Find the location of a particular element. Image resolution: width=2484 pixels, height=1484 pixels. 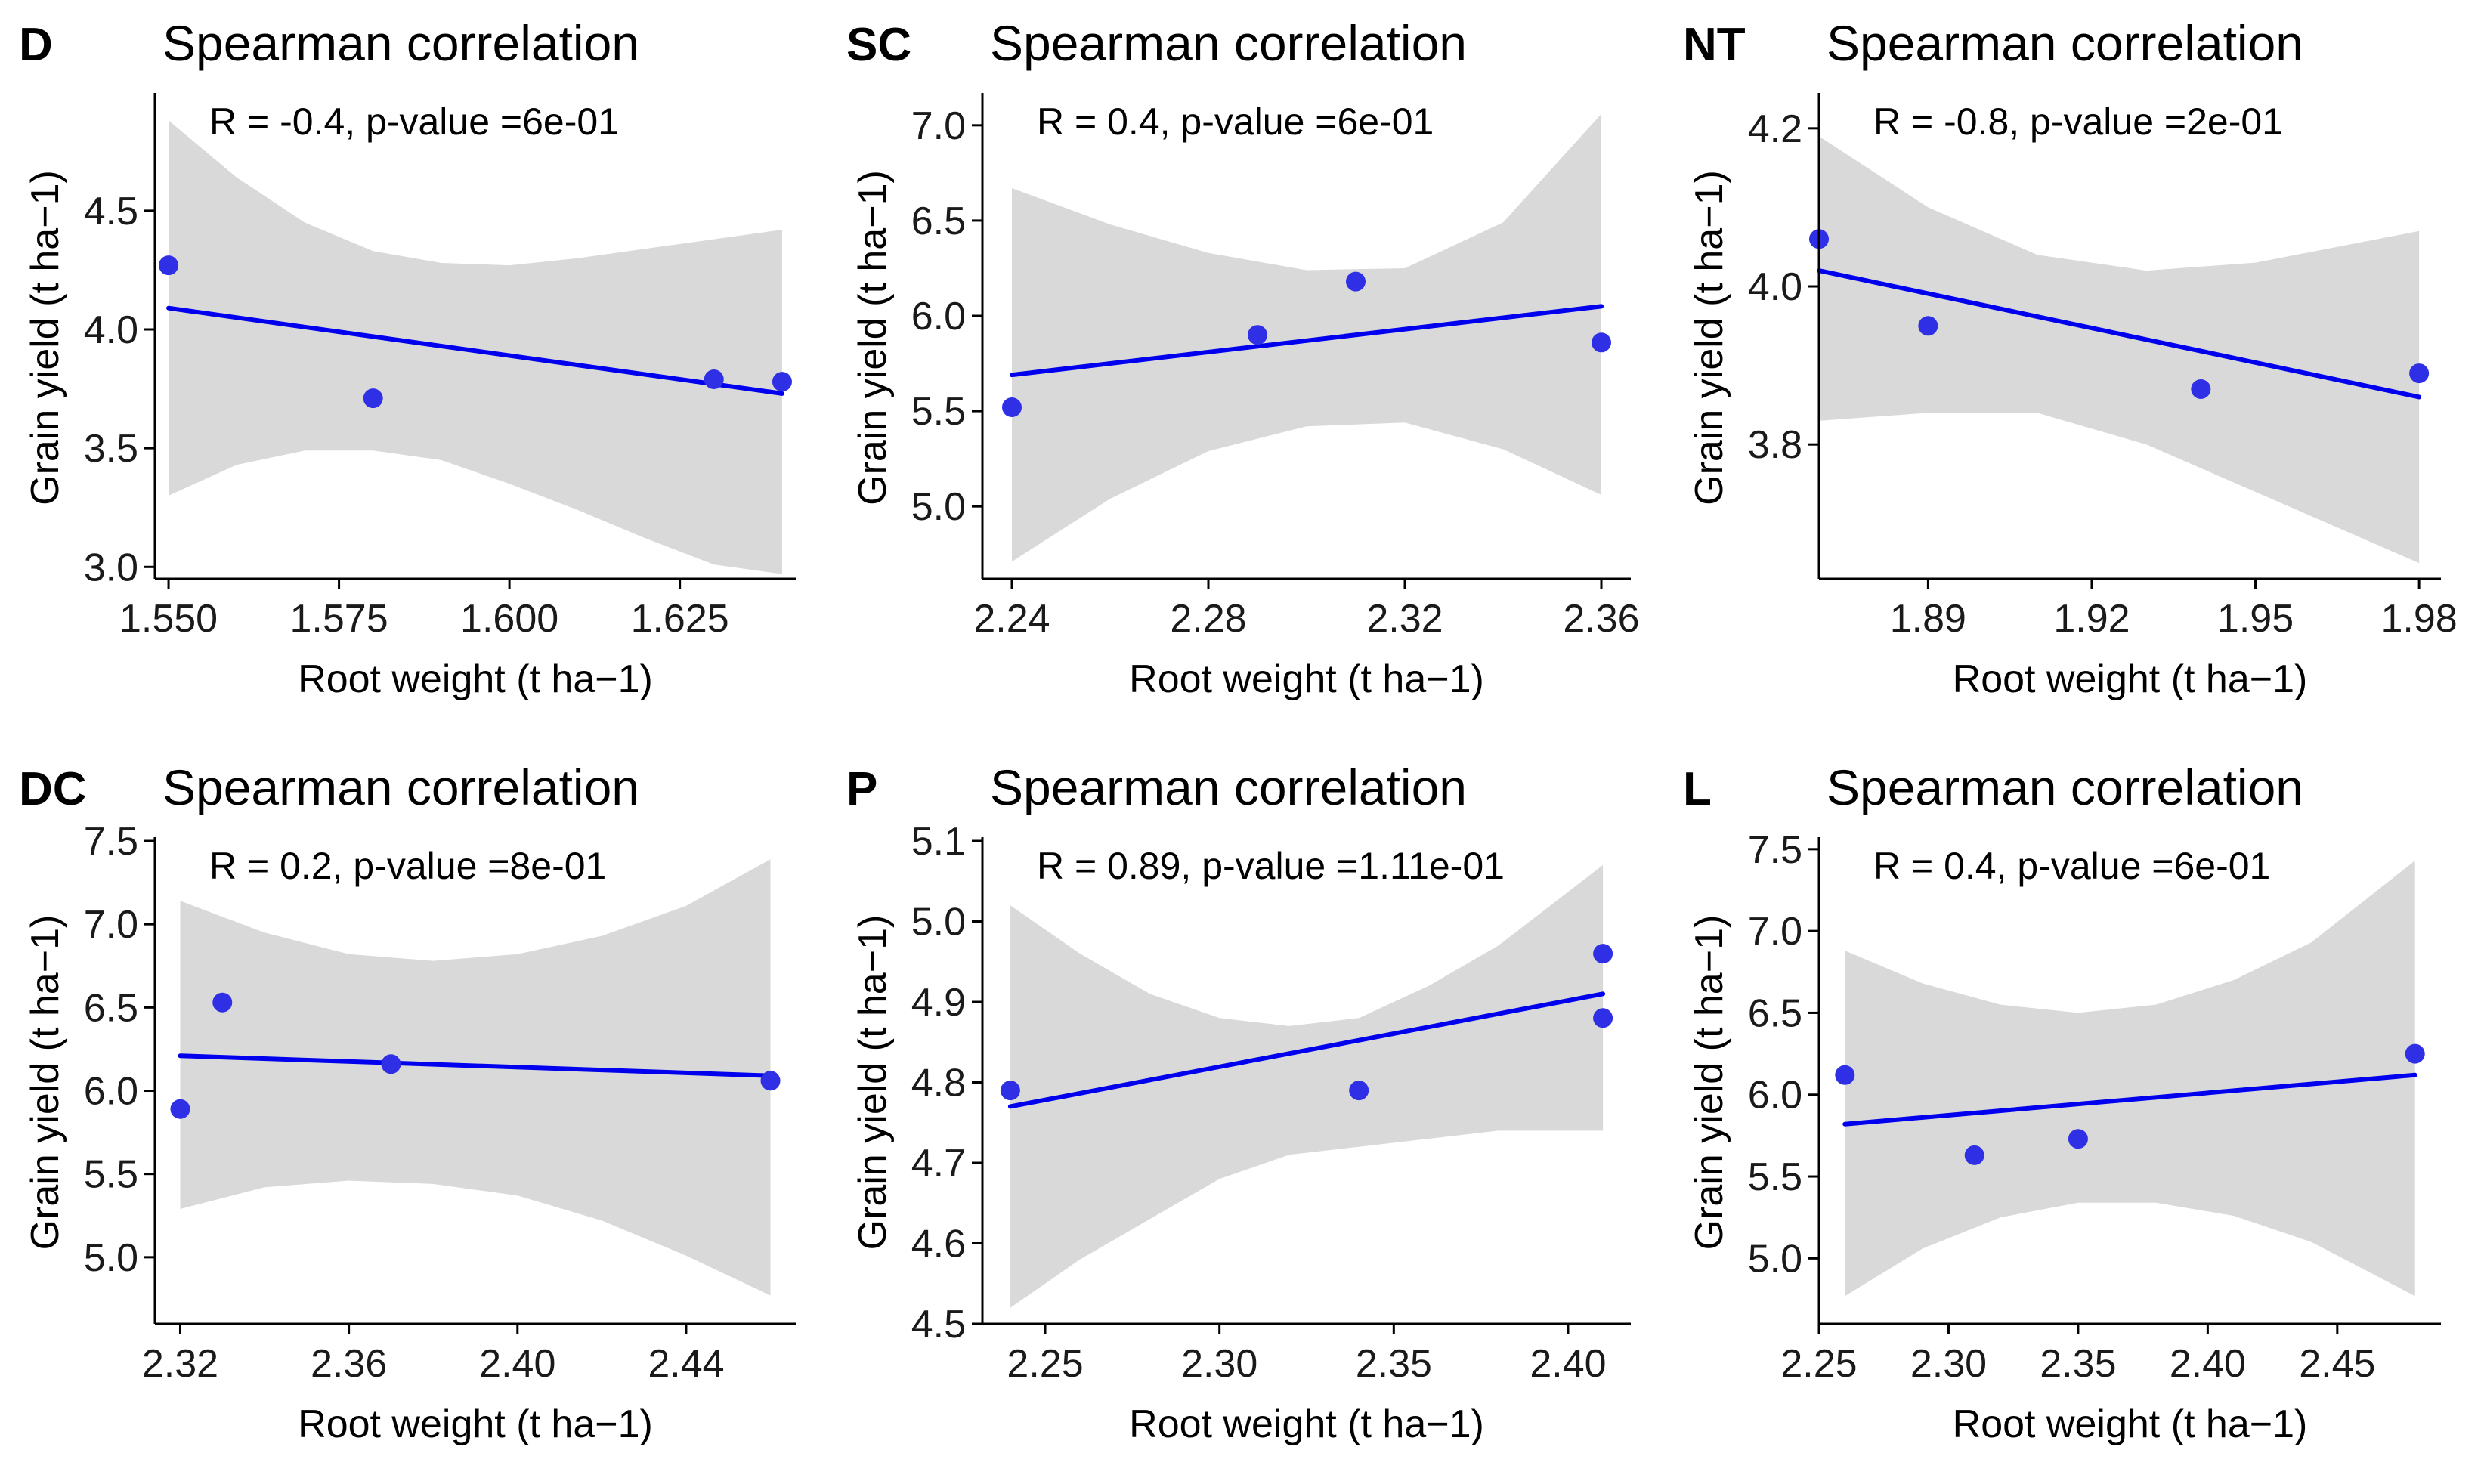

x-tick-label: 2.32 is located at coordinates (180, 1364).